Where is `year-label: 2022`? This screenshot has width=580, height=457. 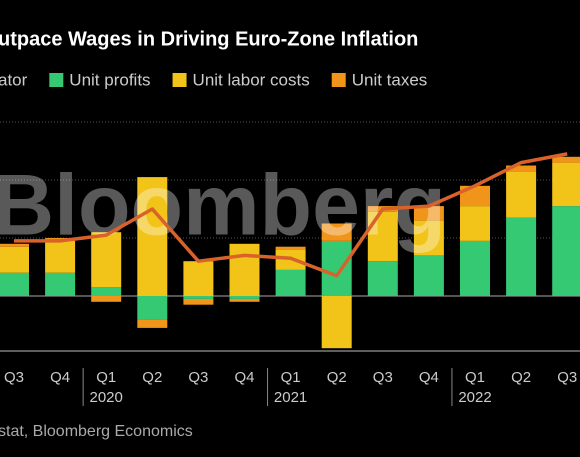 year-label: 2022 is located at coordinates (474, 397).